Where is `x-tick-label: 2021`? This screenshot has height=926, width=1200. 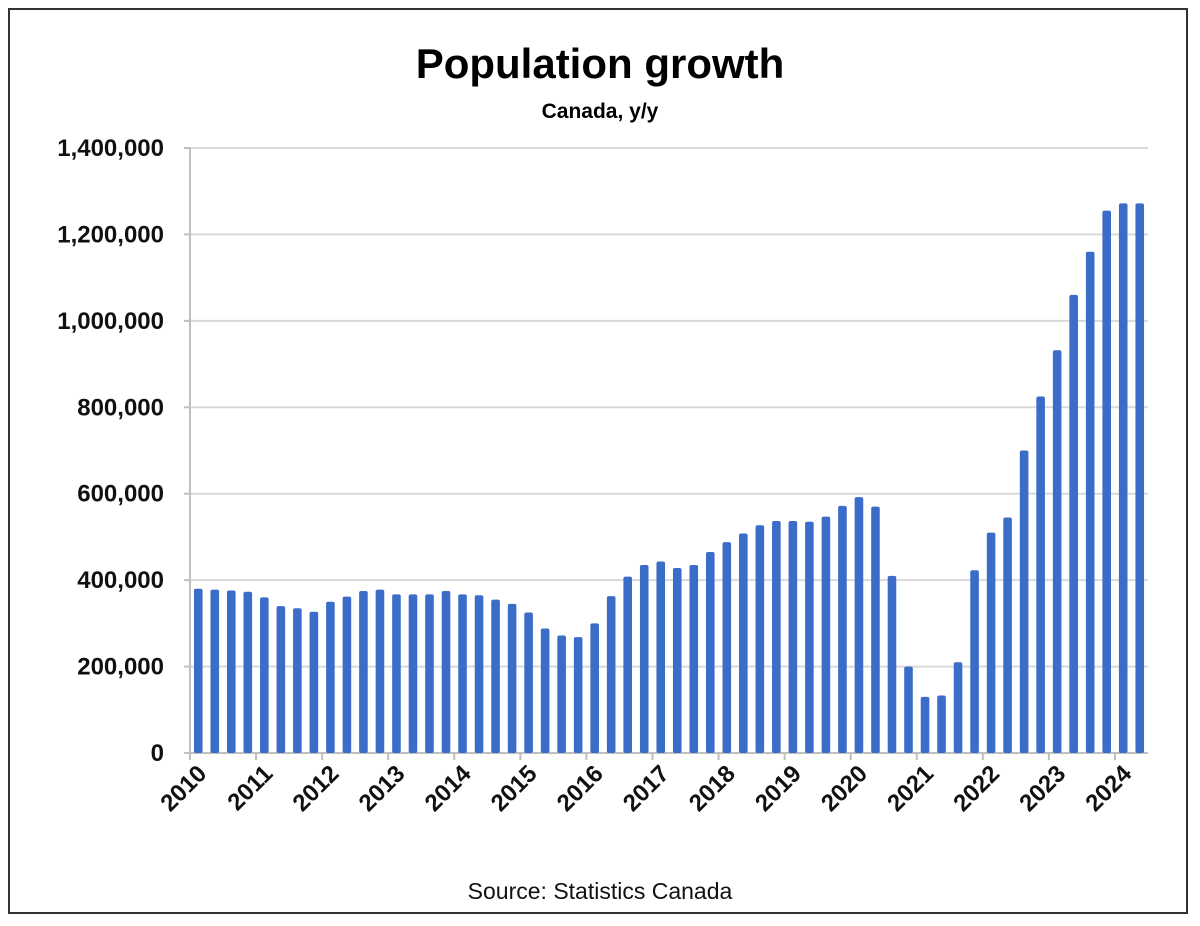 x-tick-label: 2021 is located at coordinates (910, 788).